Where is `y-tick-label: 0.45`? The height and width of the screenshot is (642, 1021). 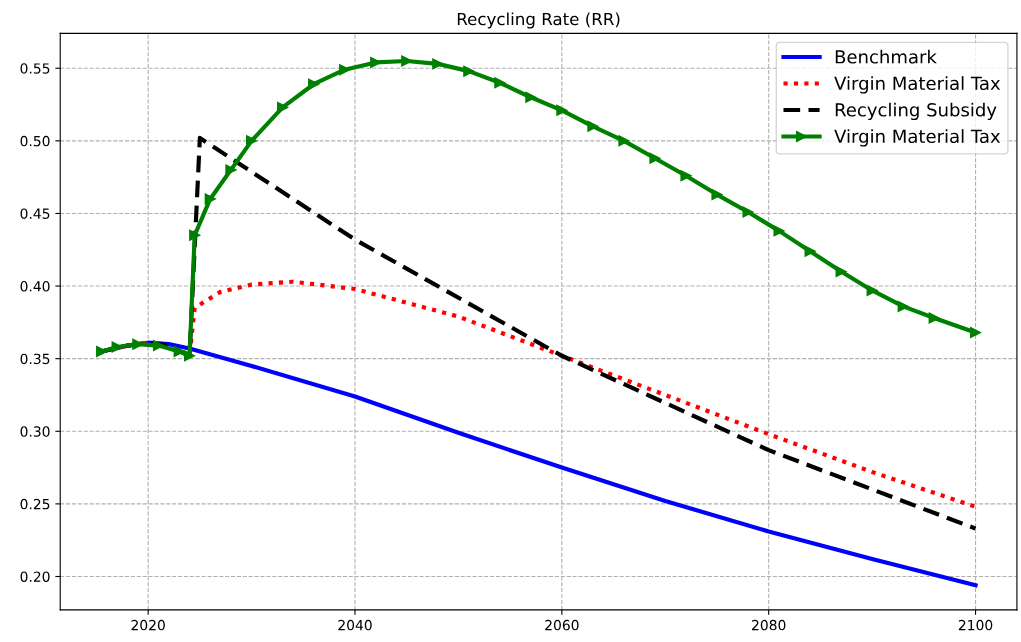 y-tick-label: 0.45 is located at coordinates (35, 213).